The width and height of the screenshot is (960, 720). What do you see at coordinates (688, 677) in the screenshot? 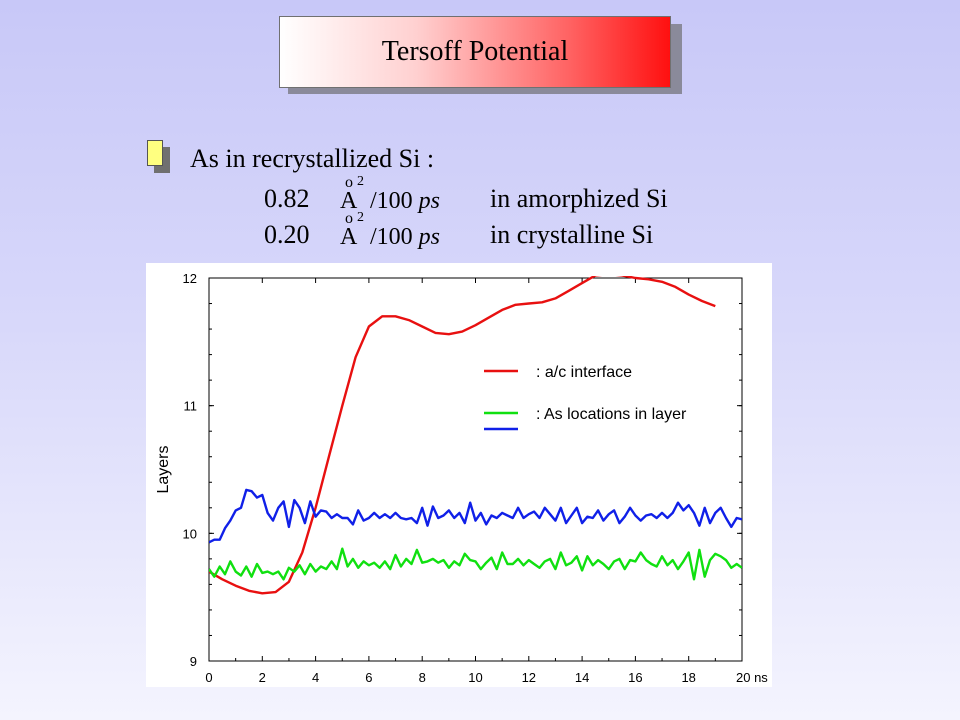
I see `x-tick-label: 18` at bounding box center [688, 677].